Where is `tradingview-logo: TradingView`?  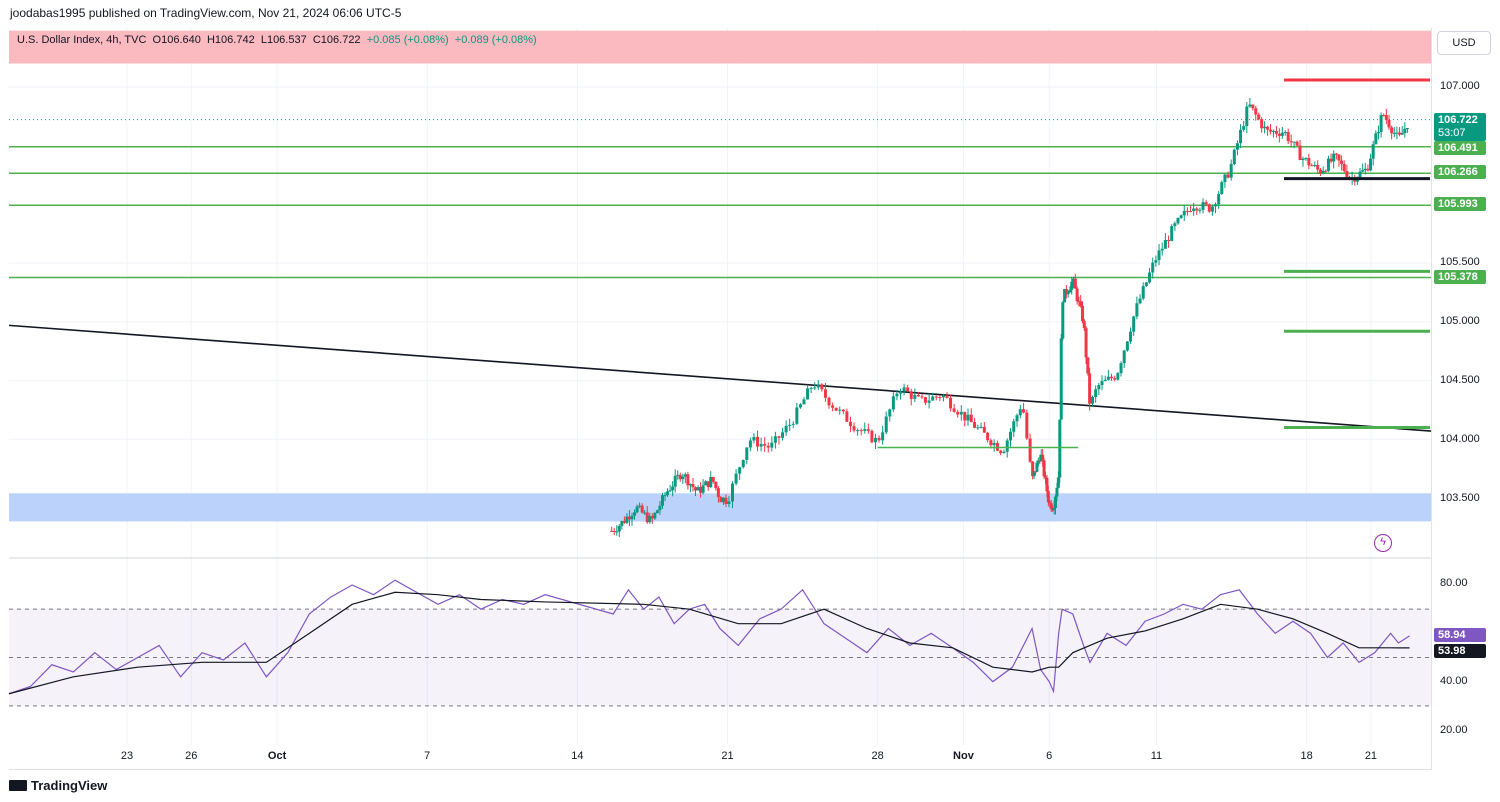 tradingview-logo: TradingView is located at coordinates (58, 785).